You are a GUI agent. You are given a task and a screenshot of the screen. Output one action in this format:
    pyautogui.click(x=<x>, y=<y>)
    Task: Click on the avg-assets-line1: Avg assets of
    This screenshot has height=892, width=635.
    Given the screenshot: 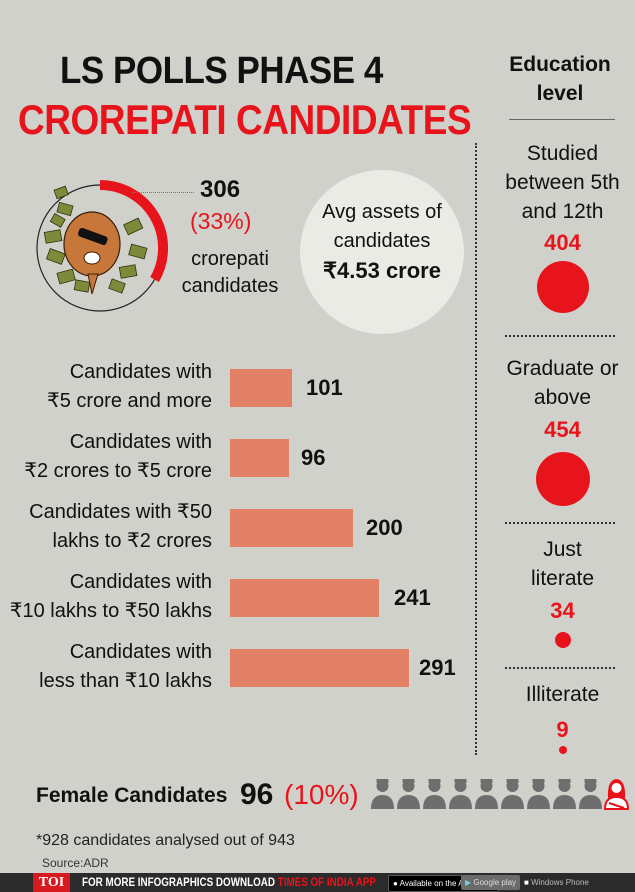 What is the action you would take?
    pyautogui.click(x=382, y=212)
    